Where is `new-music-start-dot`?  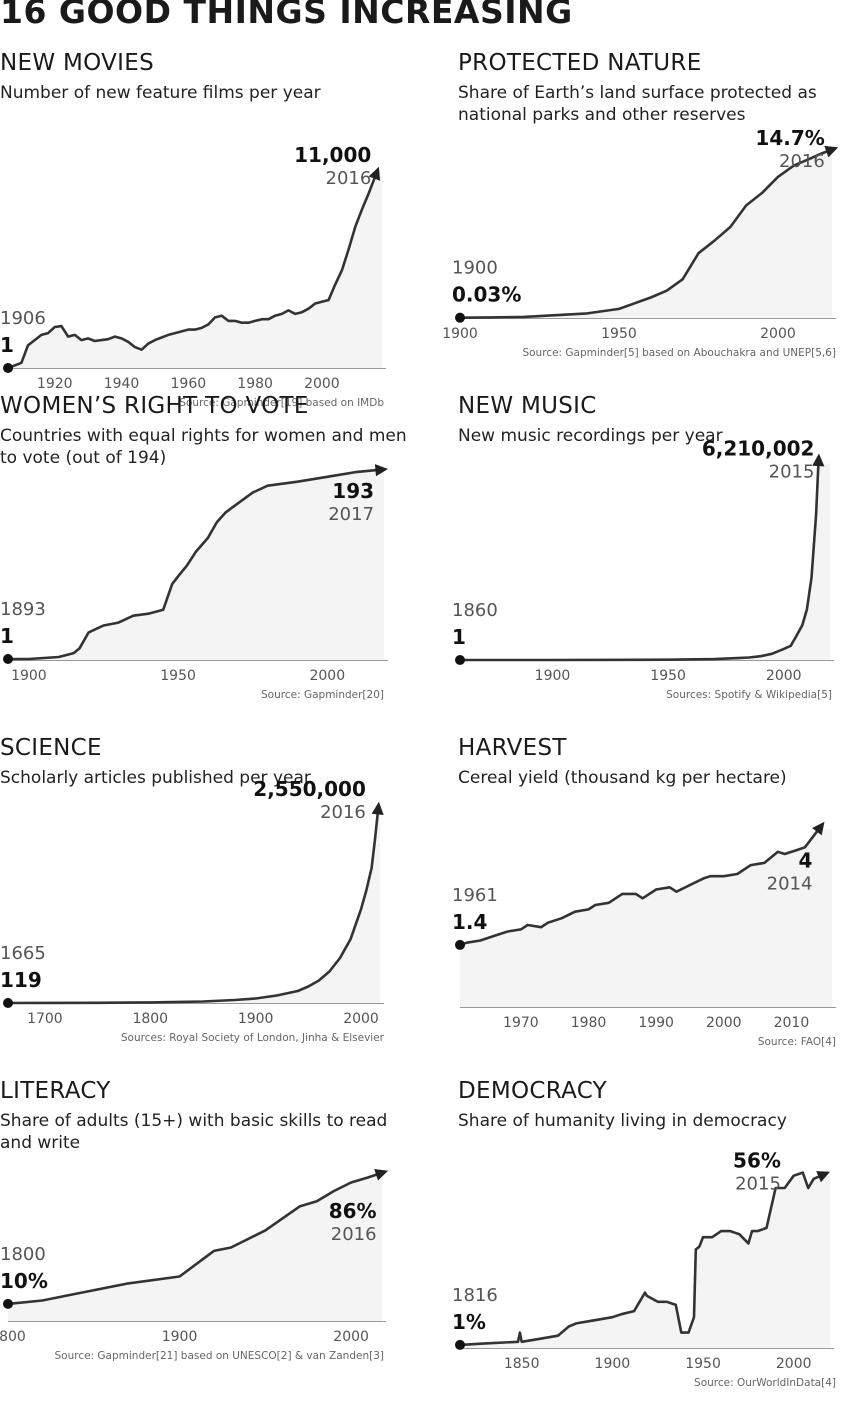
new-music-start-dot is located at coordinates (460, 660).